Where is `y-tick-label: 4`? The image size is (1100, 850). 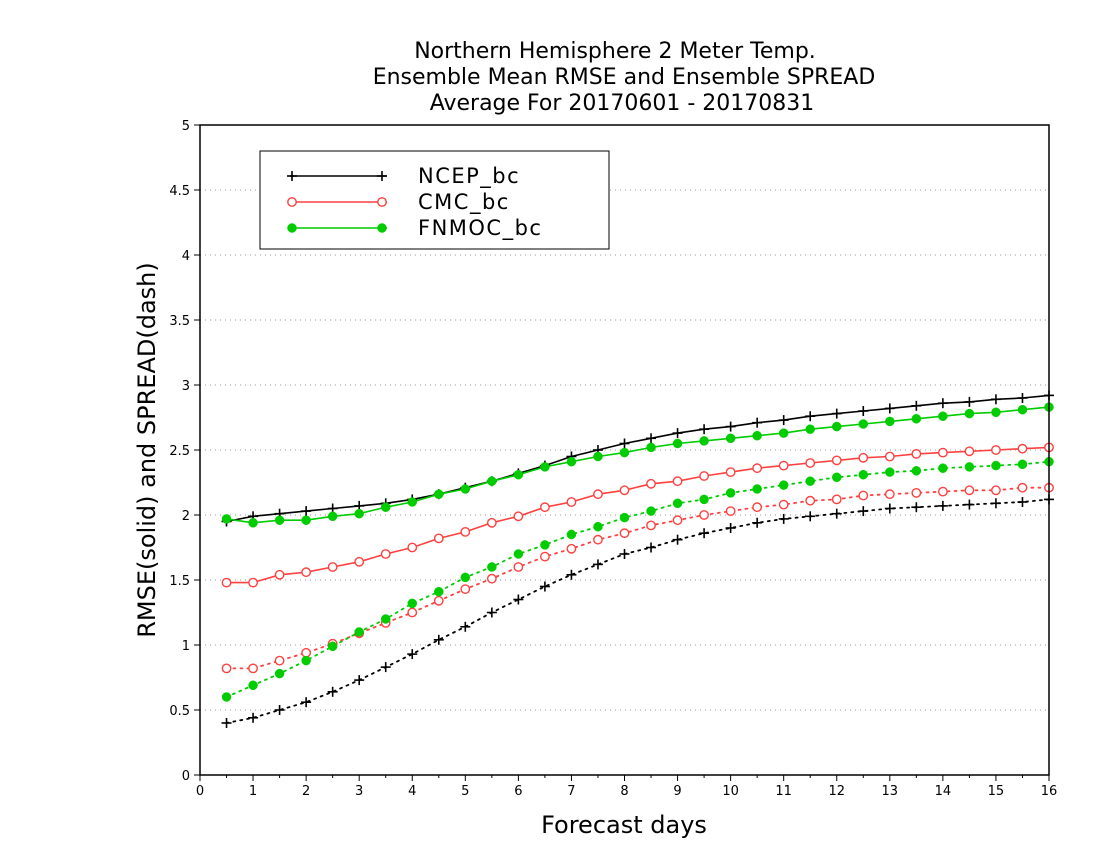
y-tick-label: 4 is located at coordinates (186, 256).